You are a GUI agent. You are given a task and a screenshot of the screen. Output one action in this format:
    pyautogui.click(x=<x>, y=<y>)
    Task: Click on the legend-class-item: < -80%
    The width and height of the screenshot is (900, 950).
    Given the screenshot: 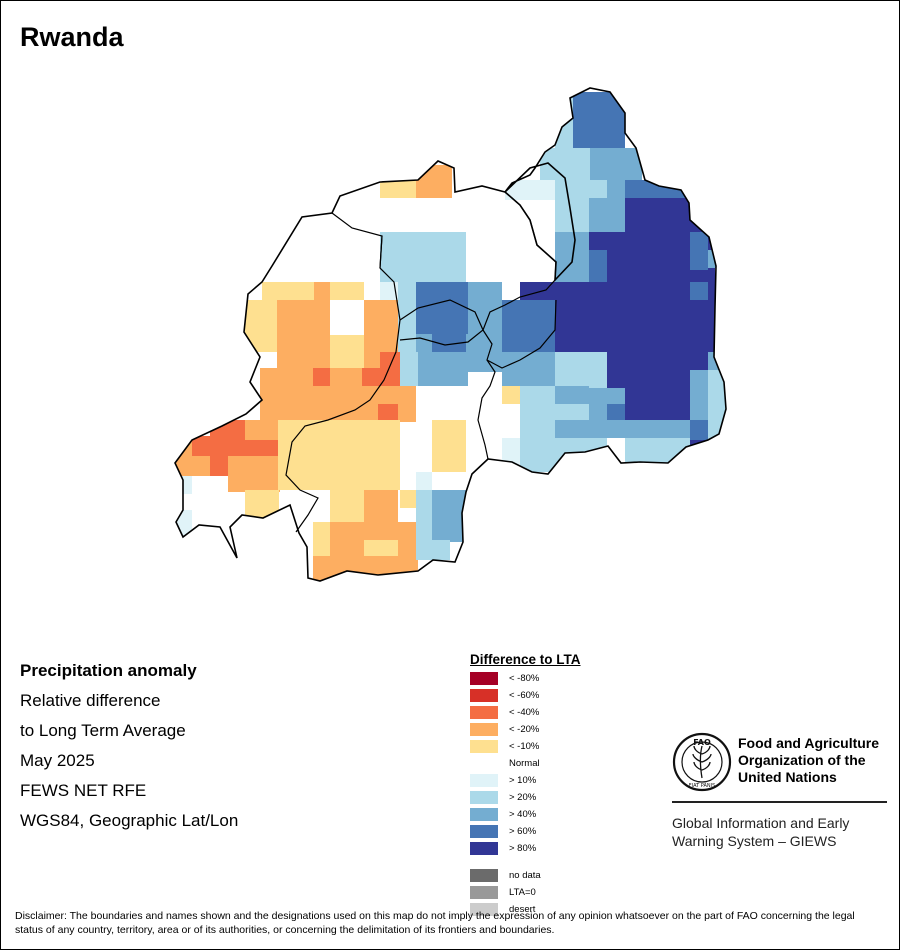 What is the action you would take?
    pyautogui.click(x=525, y=679)
    